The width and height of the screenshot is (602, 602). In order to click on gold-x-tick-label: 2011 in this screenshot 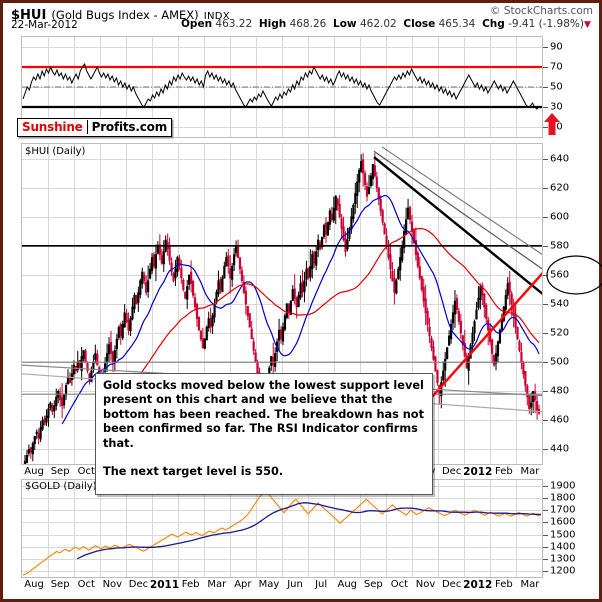, I will do `click(164, 585)`.